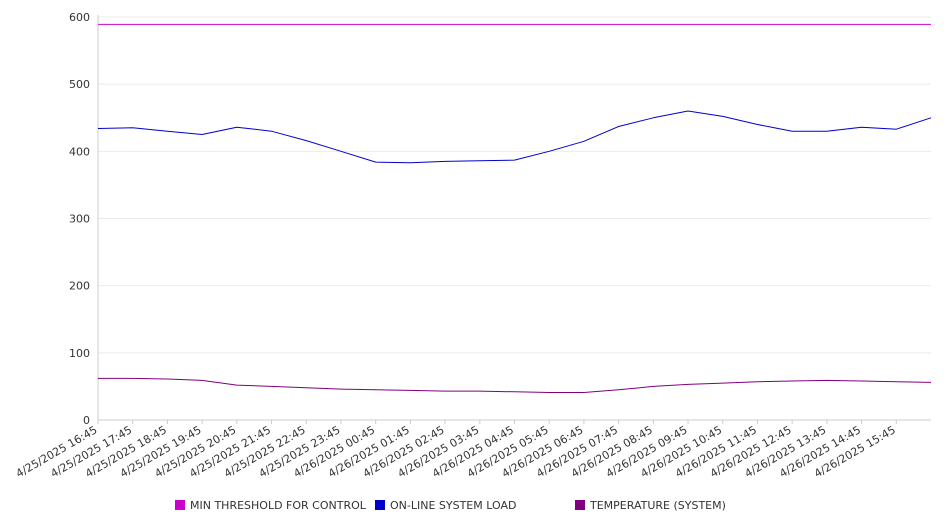 The height and width of the screenshot is (526, 946). I want to click on y-tick-label: 100, so click(79, 353).